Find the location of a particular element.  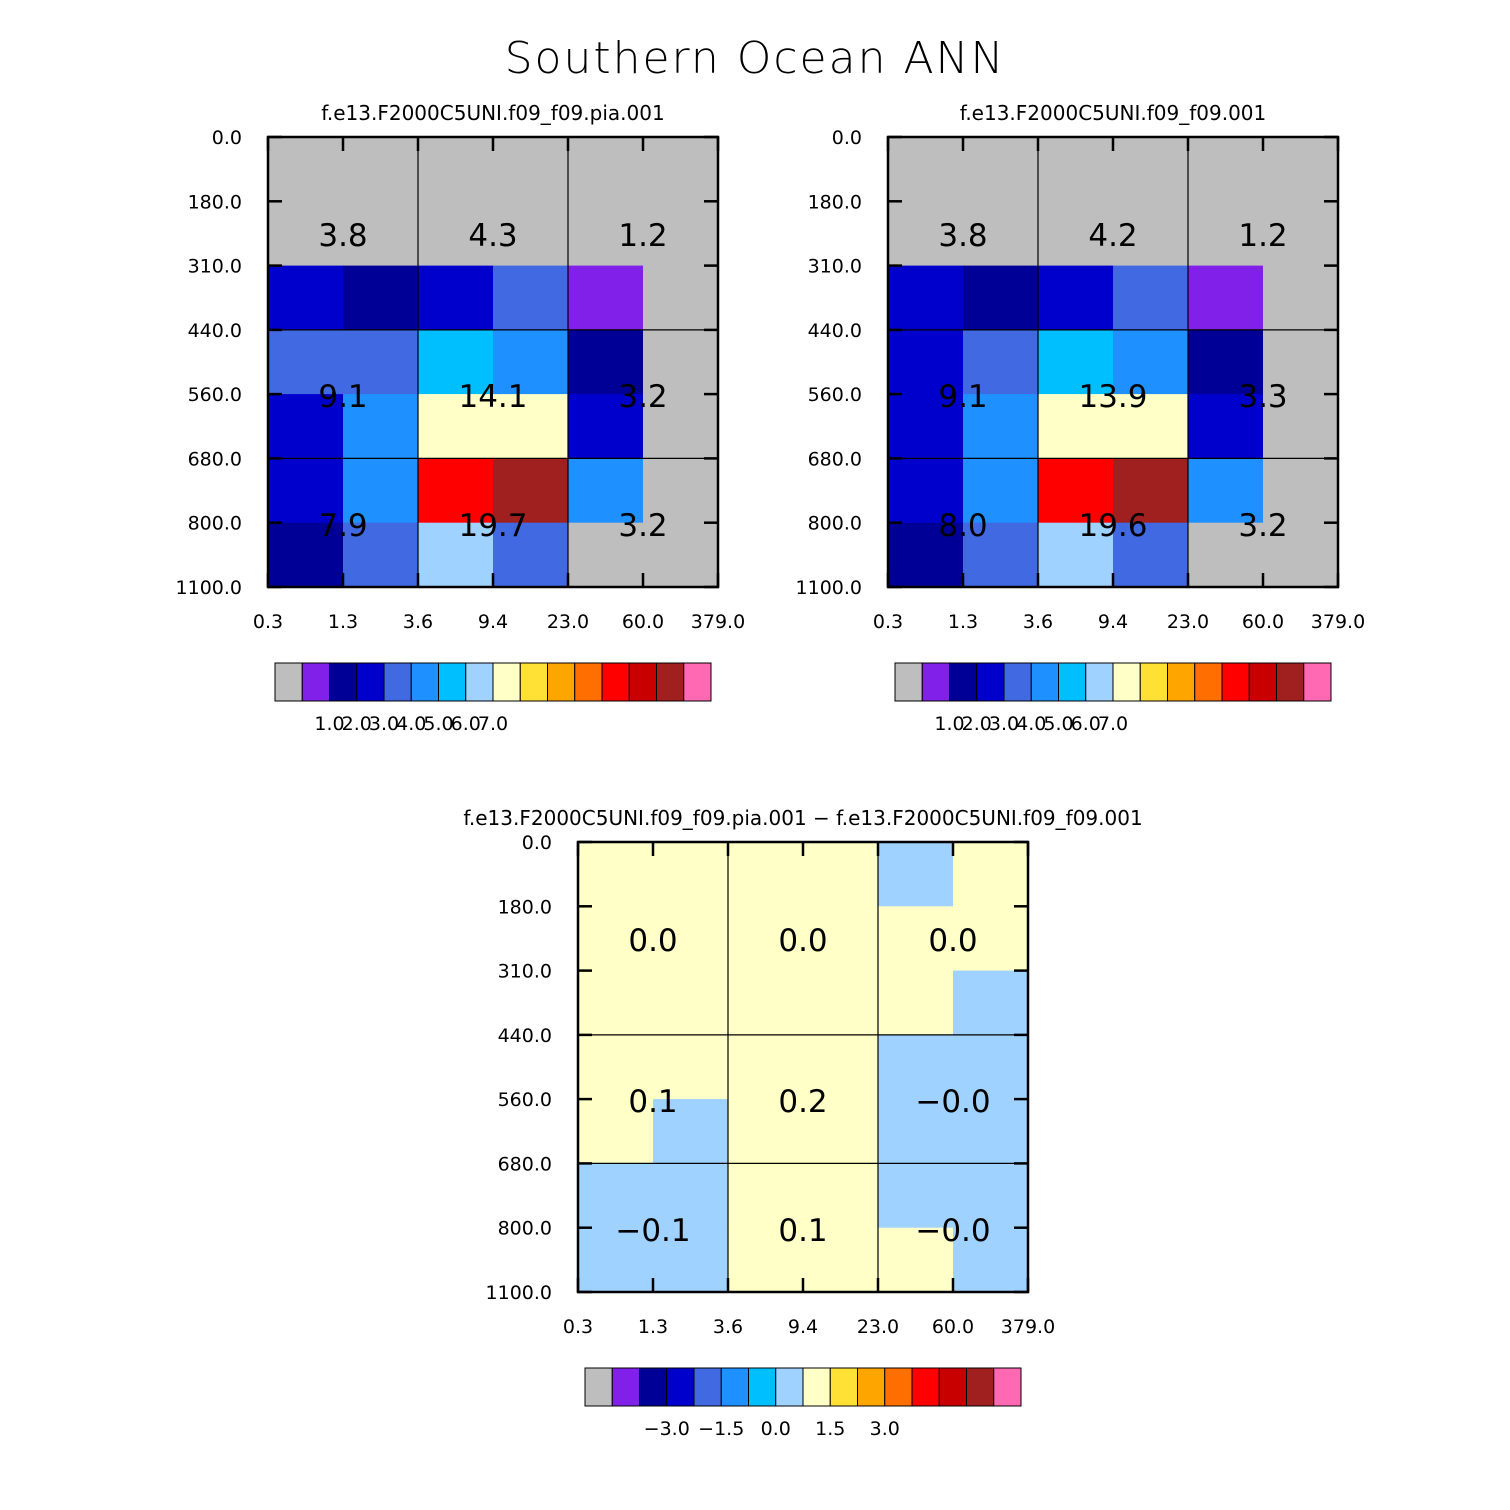

block-value: 4.2 is located at coordinates (1112, 236).